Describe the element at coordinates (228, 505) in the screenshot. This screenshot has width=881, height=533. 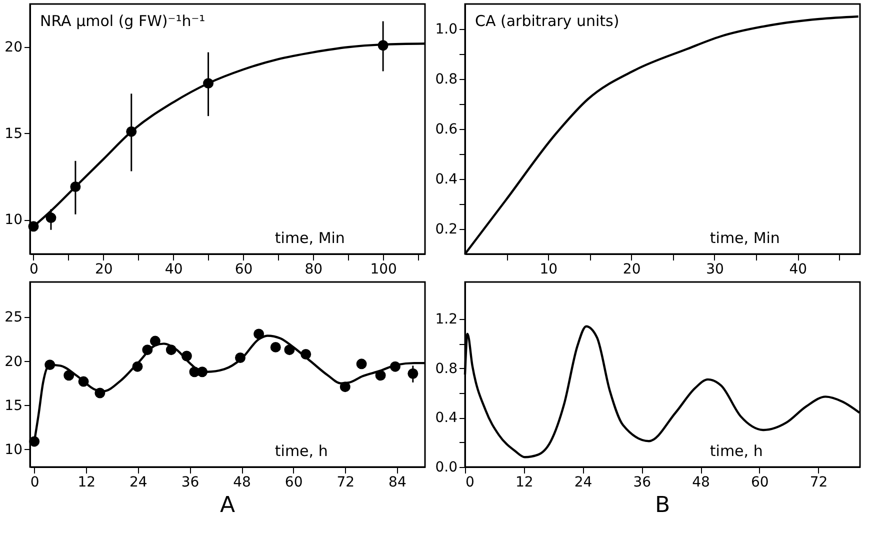
I see `text: A` at that location.